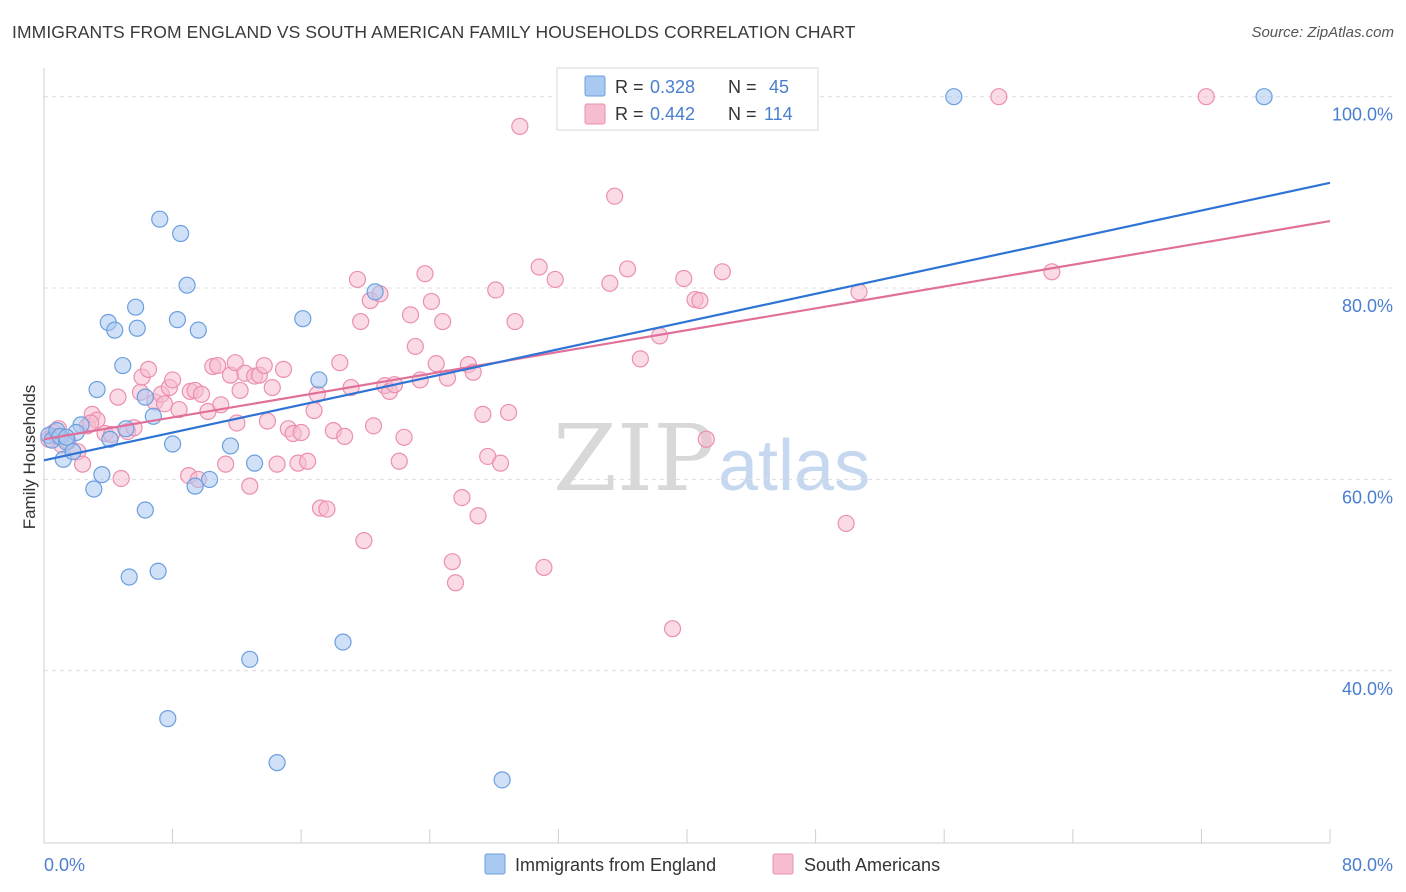 The height and width of the screenshot is (892, 1406). Describe the element at coordinates (794, 466) in the screenshot. I see `watermark-atlas: atlas` at that location.